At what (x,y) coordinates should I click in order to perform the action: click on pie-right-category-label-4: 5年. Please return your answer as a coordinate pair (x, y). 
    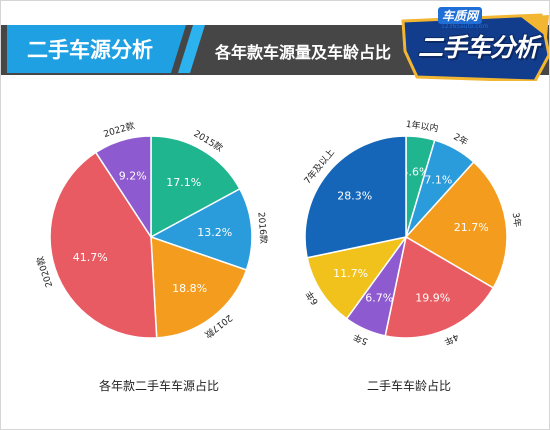
    Looking at the image, I should click on (360, 339).